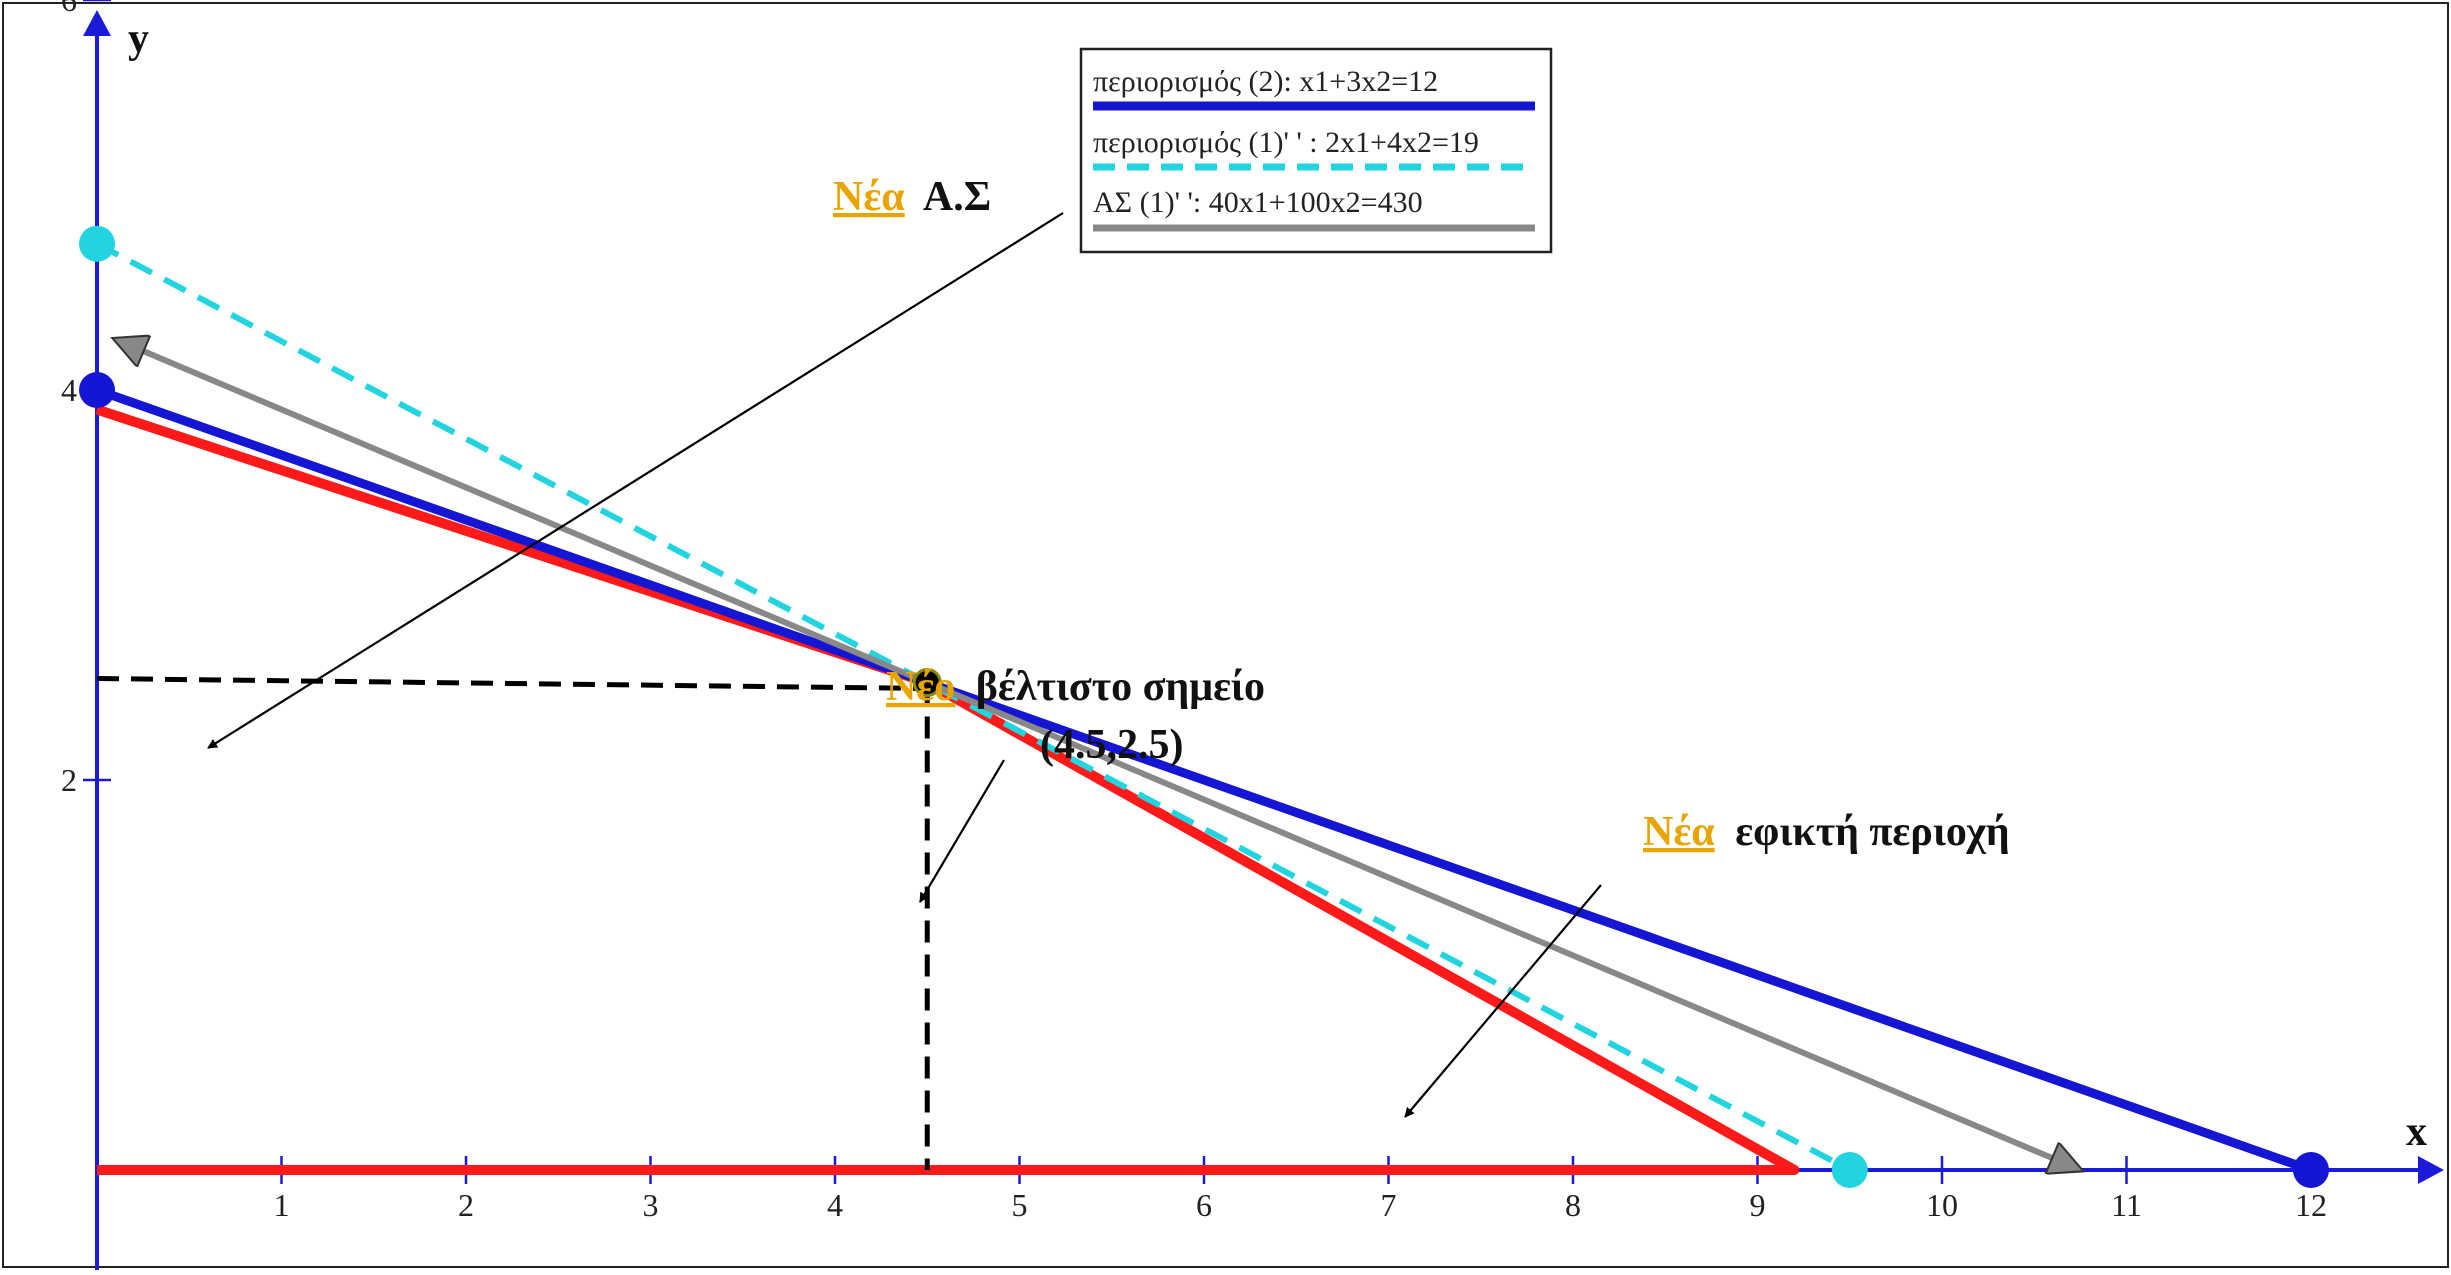 The image size is (2451, 1275). I want to click on y-tick-label-6: 6, so click(69, 9).